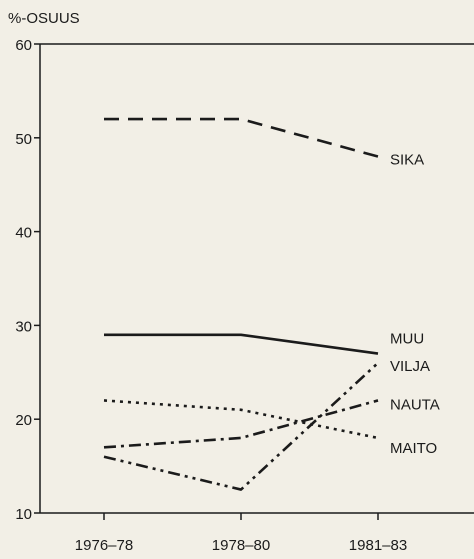 This screenshot has width=474, height=559. I want to click on series-line-nauta, so click(241, 424).